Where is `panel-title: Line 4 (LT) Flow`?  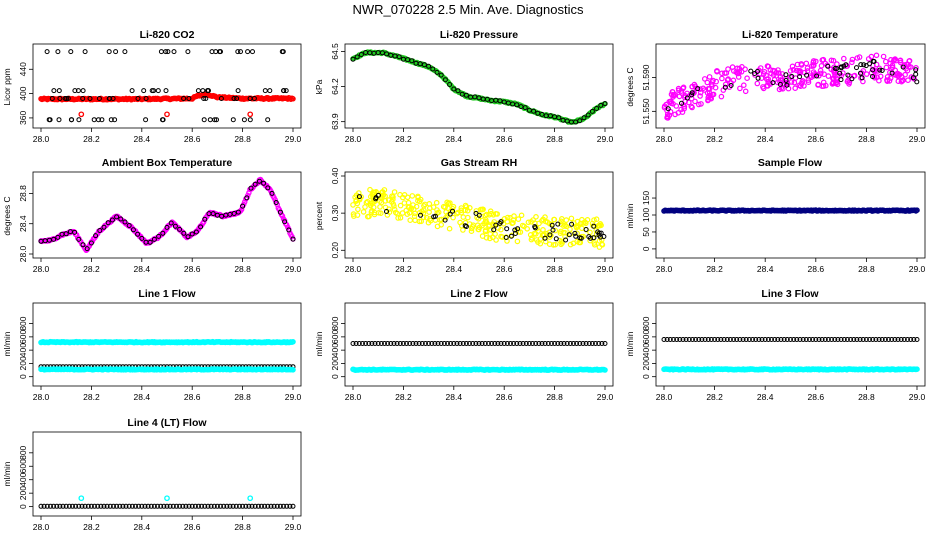
panel-title: Line 4 (LT) Flow is located at coordinates (167, 423).